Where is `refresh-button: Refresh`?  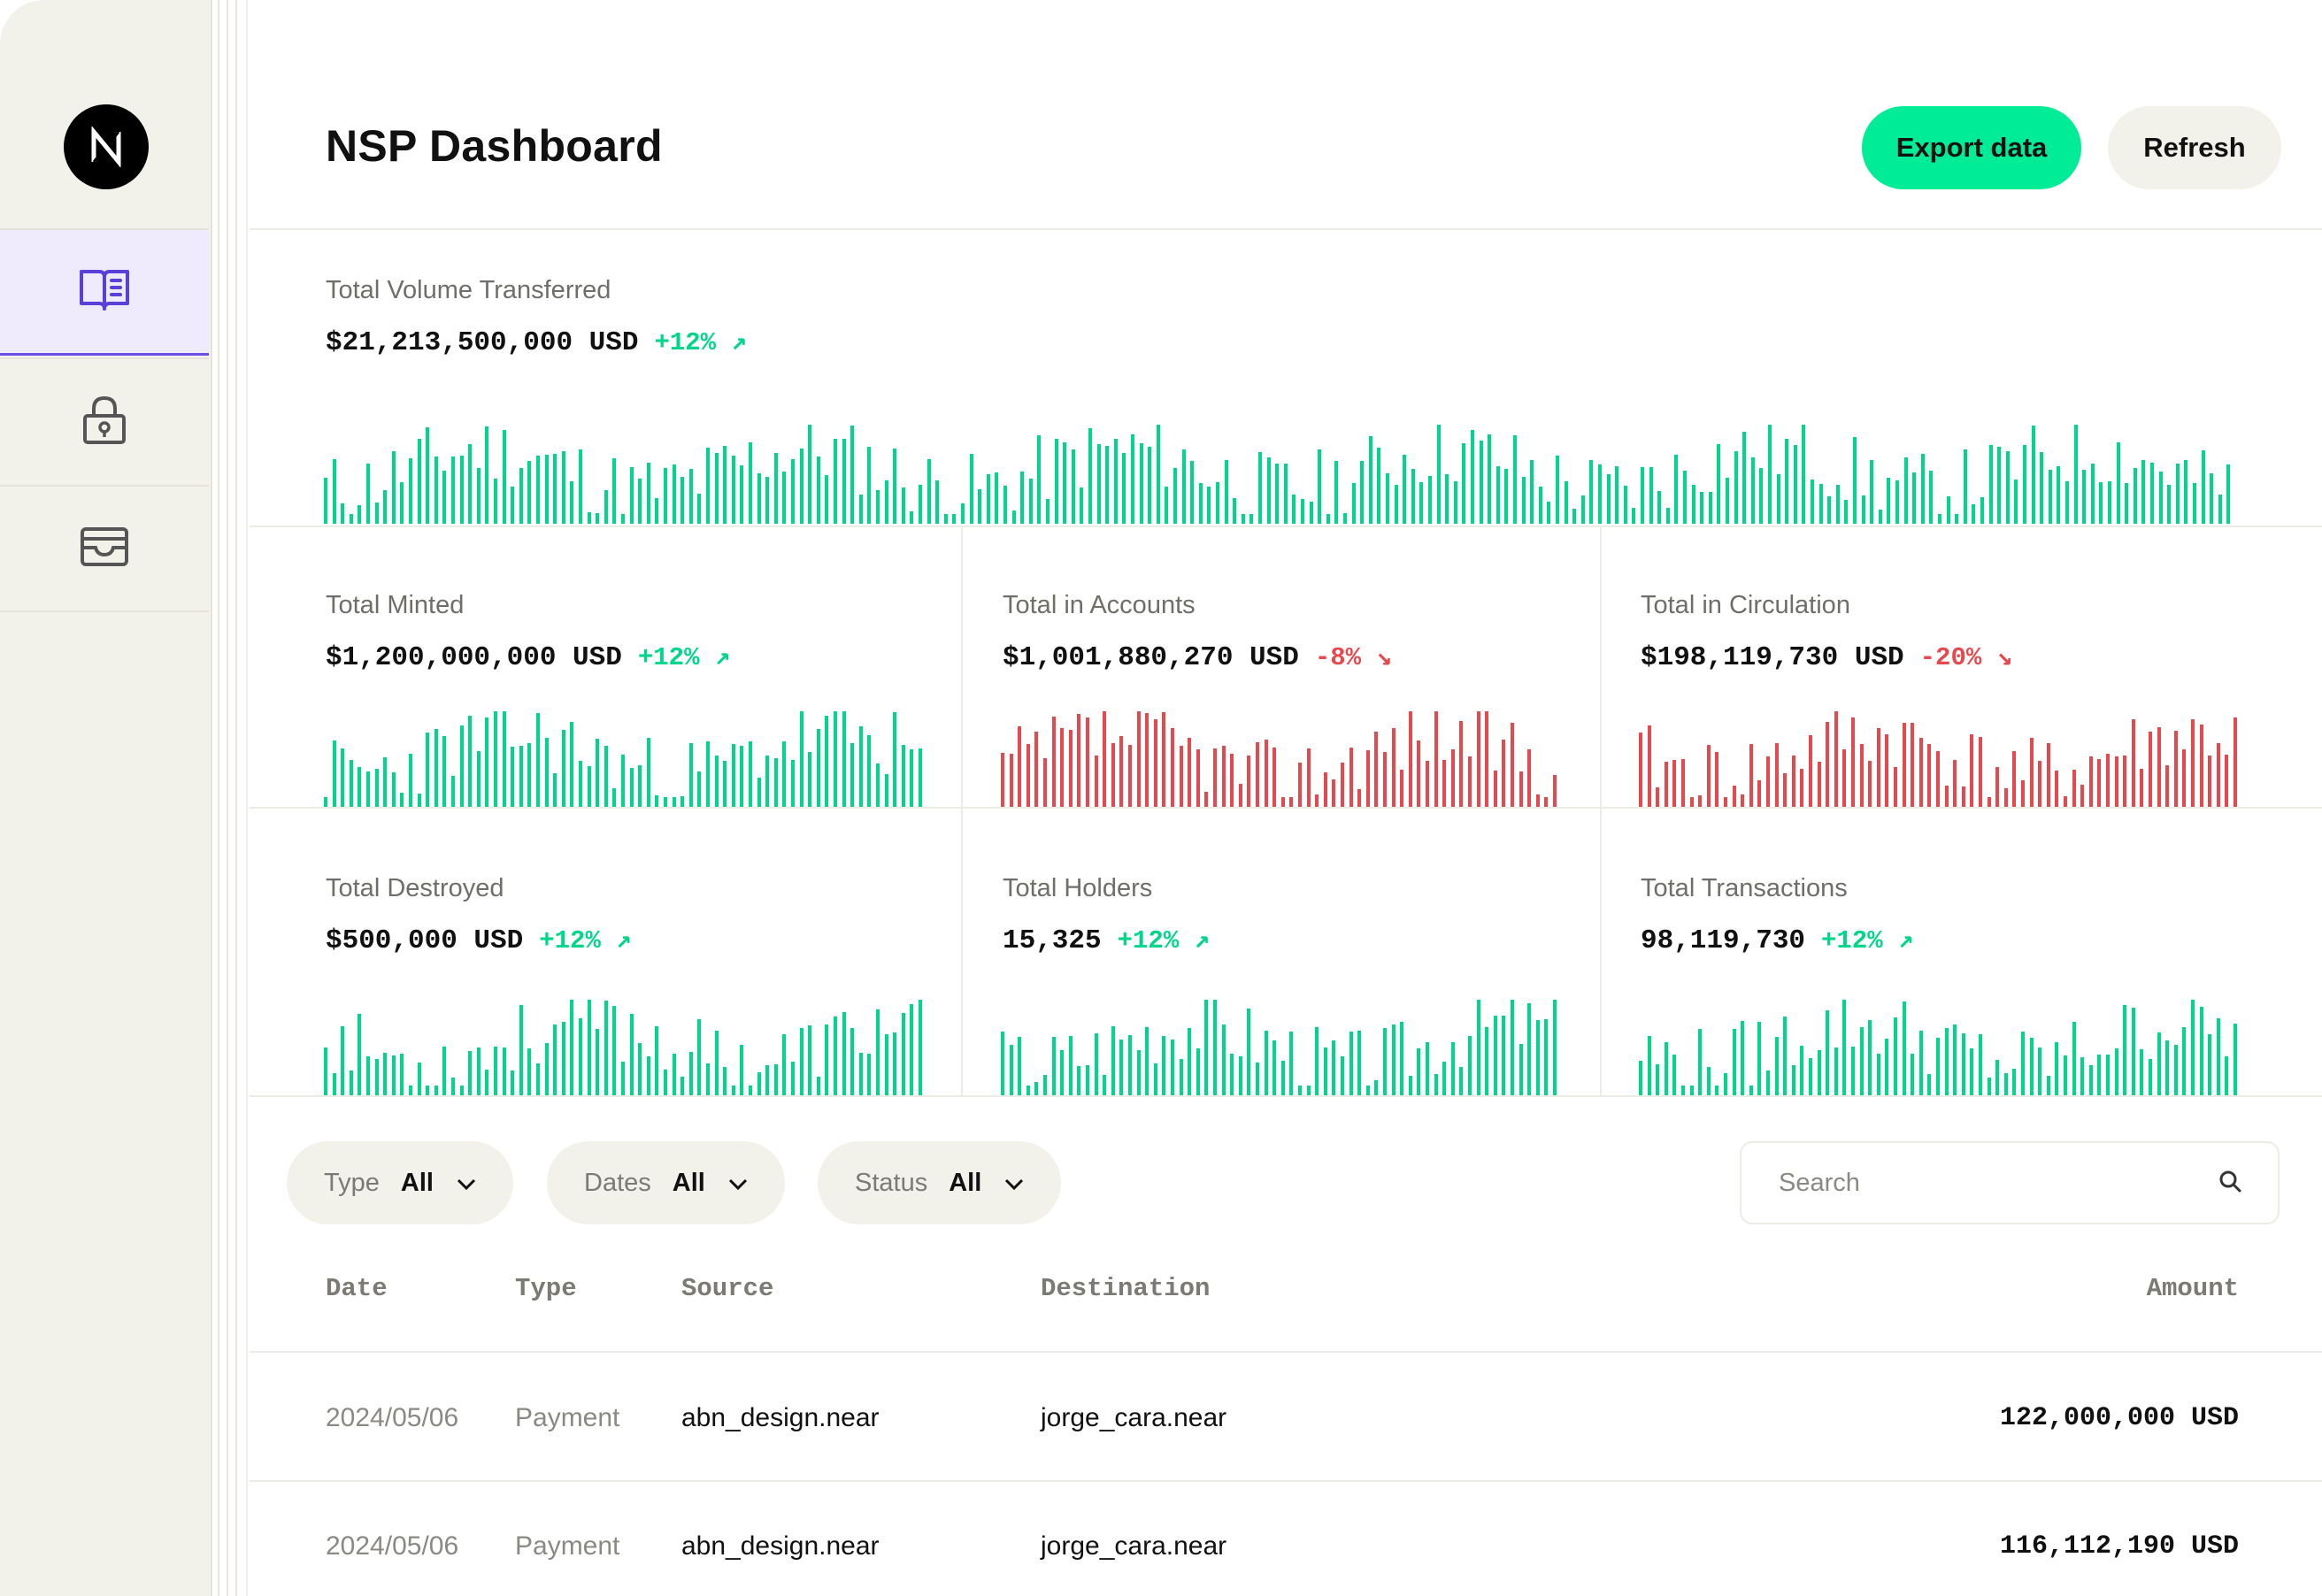 refresh-button: Refresh is located at coordinates (2194, 147).